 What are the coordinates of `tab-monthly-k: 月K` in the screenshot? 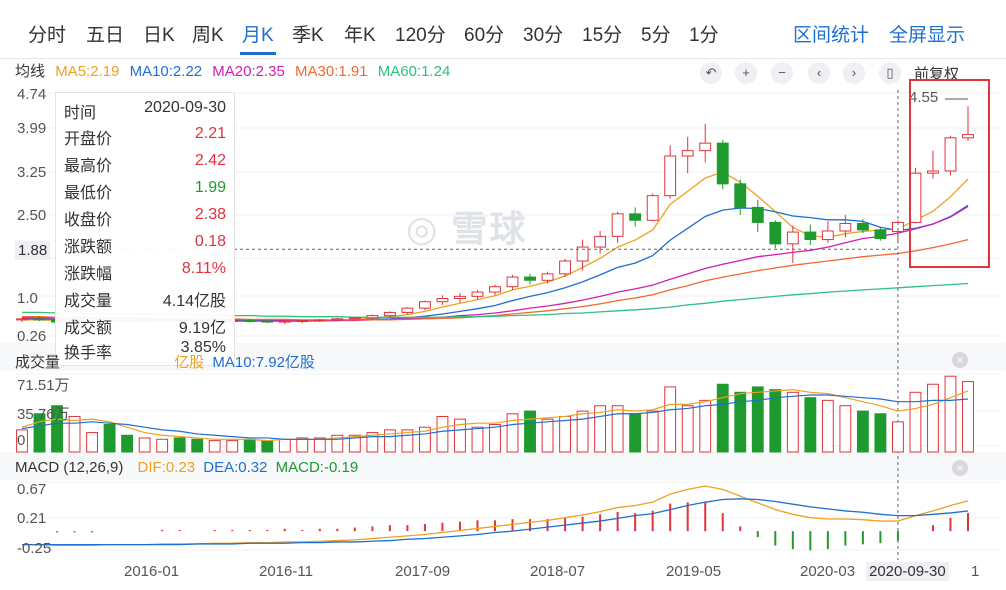 It's located at (258, 35).